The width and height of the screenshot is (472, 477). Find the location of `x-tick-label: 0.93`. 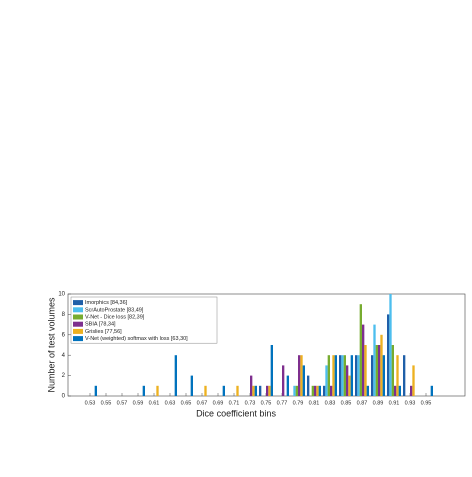

x-tick-label: 0.93 is located at coordinates (410, 403).